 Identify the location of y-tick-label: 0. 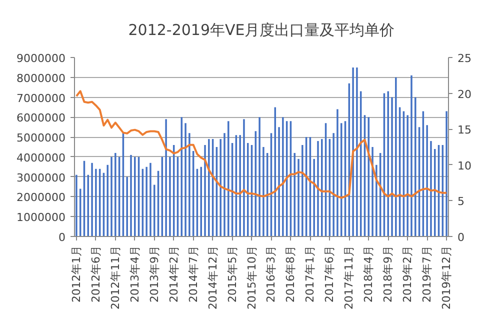
(62, 237).